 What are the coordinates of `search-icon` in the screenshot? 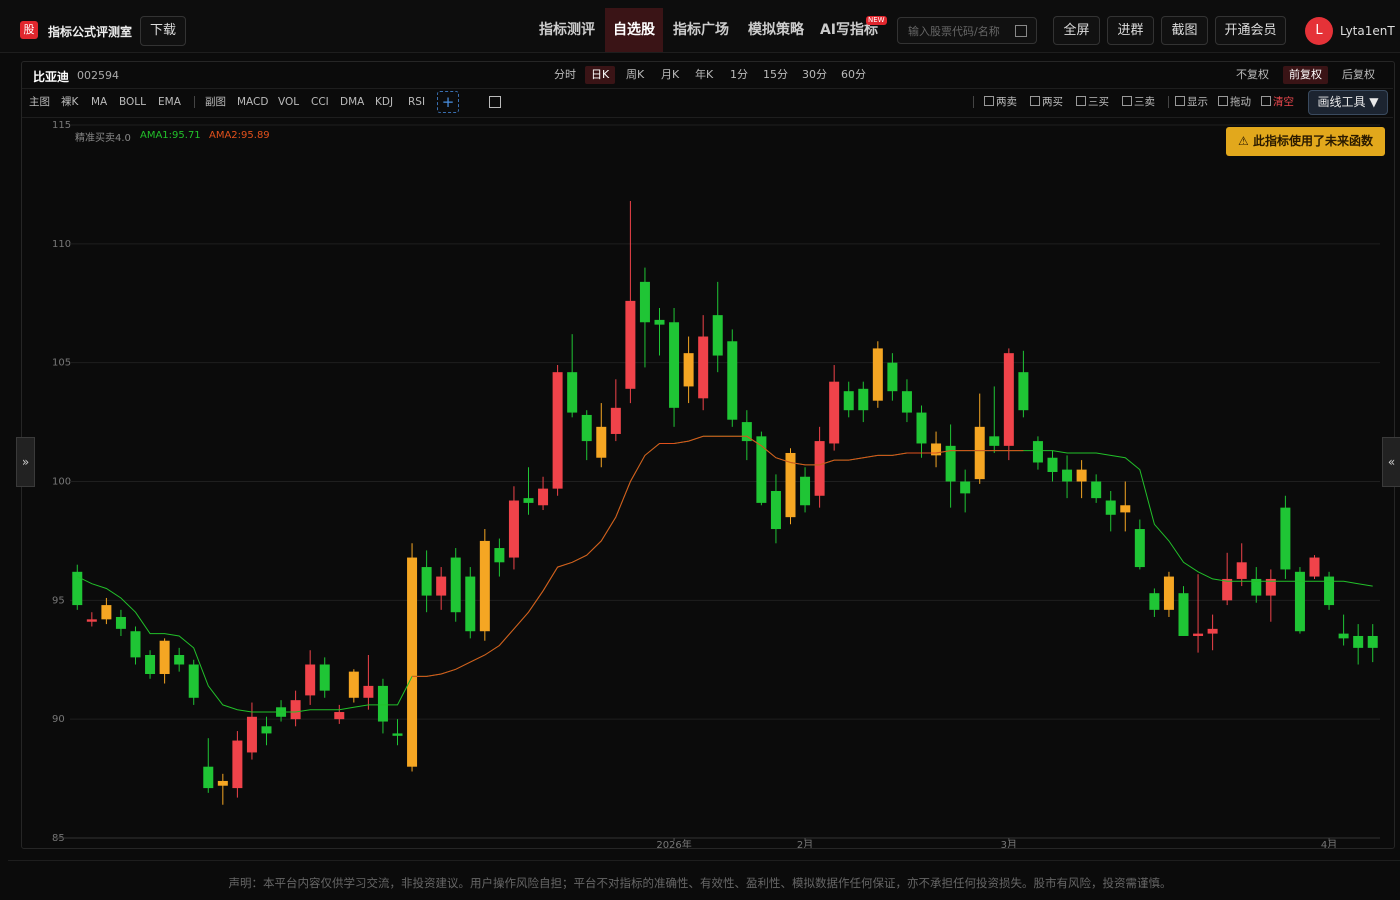 It's located at (1021, 31).